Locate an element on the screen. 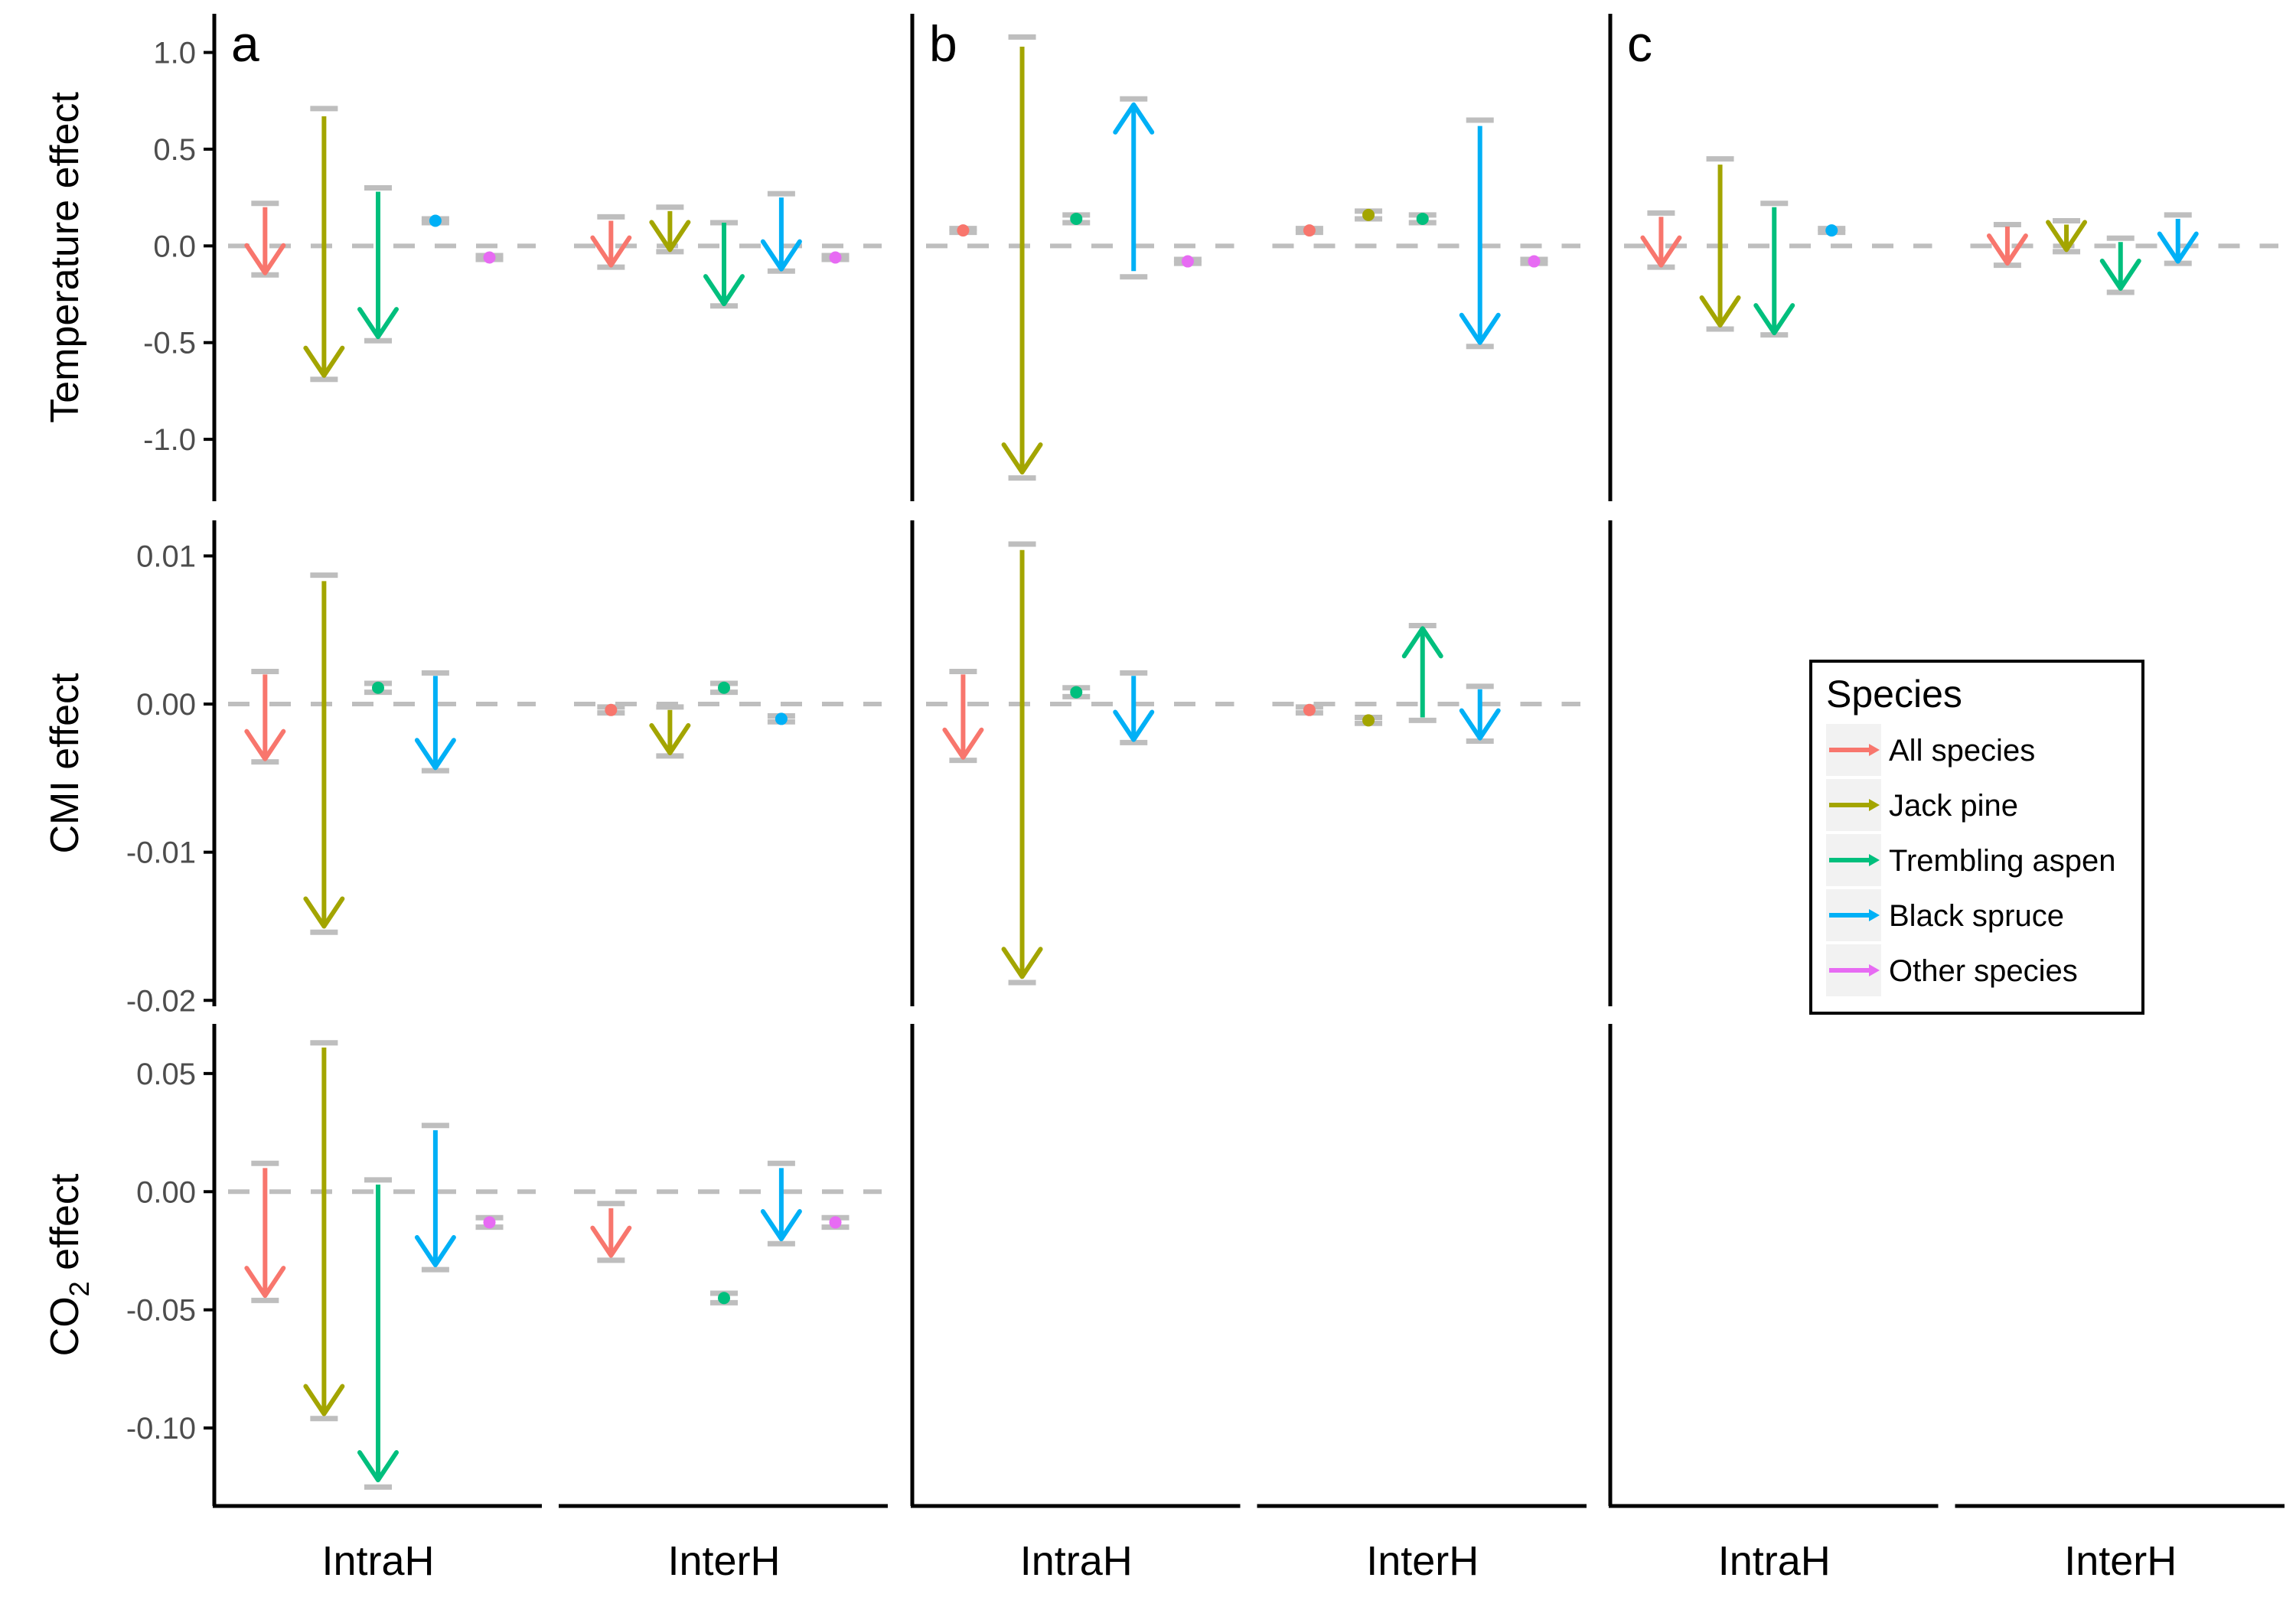 This screenshot has height=1607, width=2296. y-axis-label-suffix: effect is located at coordinates (65, 1227).